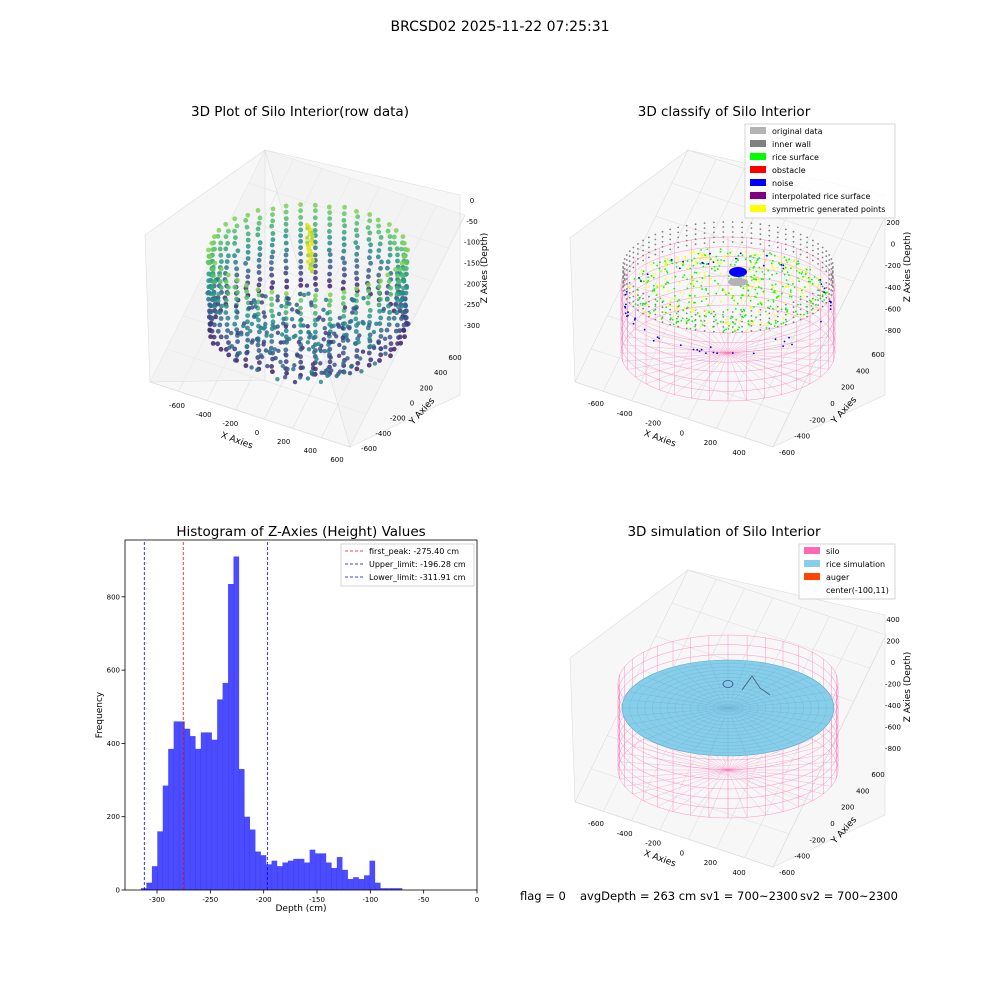 This screenshot has width=1000, height=1000. What do you see at coordinates (893, 288) in the screenshot?
I see `z-tick-label: -400` at bounding box center [893, 288].